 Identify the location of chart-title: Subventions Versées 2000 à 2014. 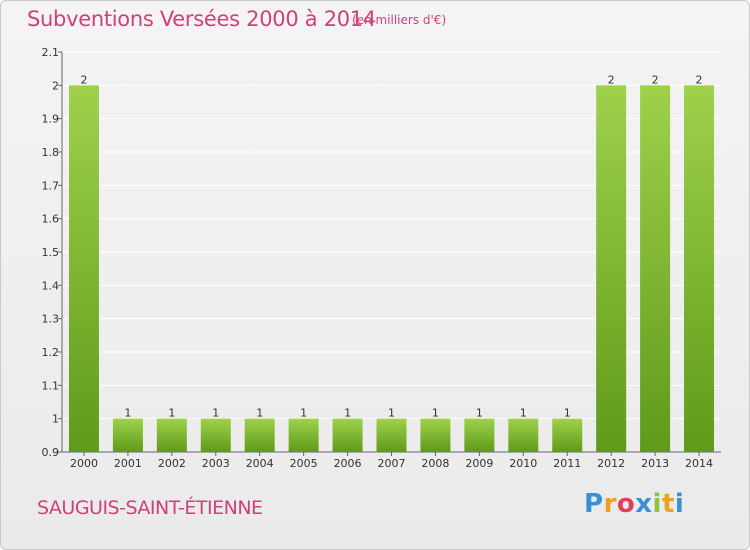
(201, 19).